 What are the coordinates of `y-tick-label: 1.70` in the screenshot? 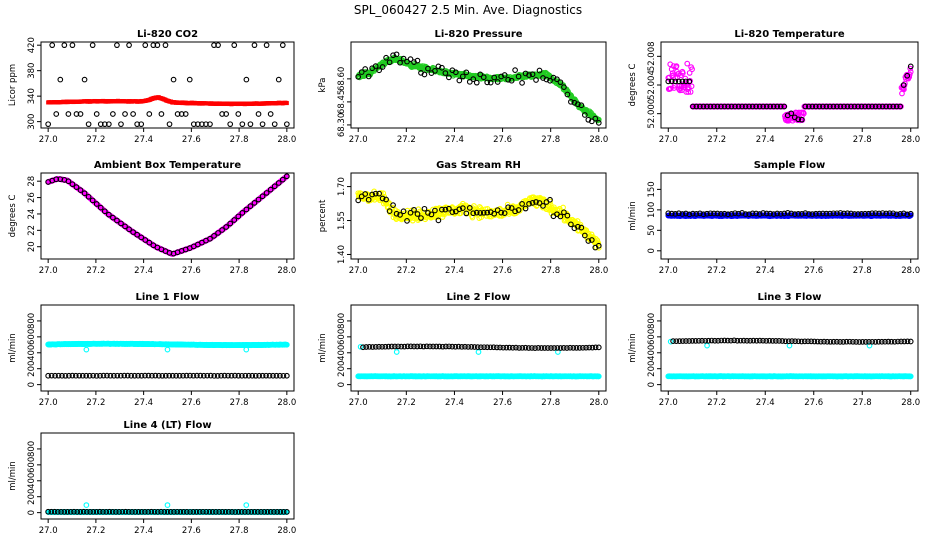 It's located at (342, 186).